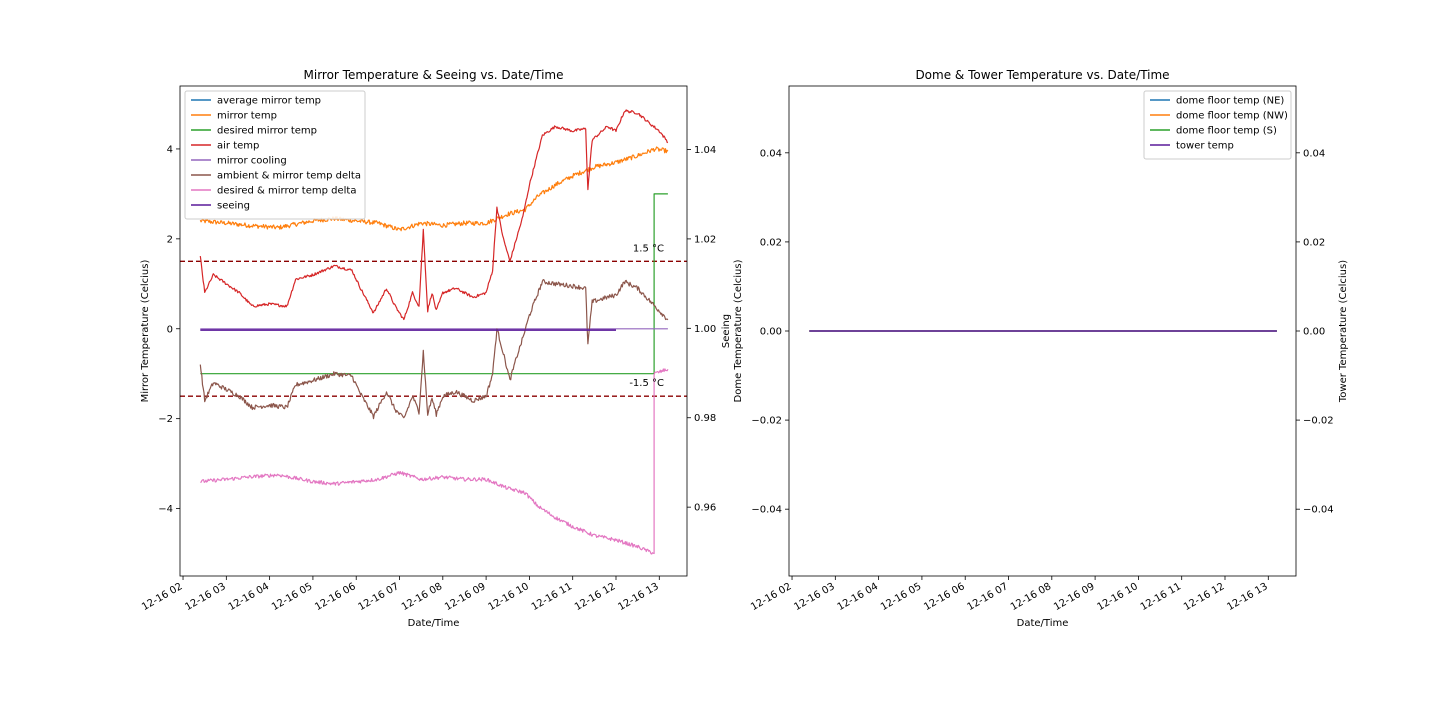 Image resolution: width=1440 pixels, height=720 pixels. Describe the element at coordinates (705, 239) in the screenshot. I see `y2-tick-label: 1.02` at that location.